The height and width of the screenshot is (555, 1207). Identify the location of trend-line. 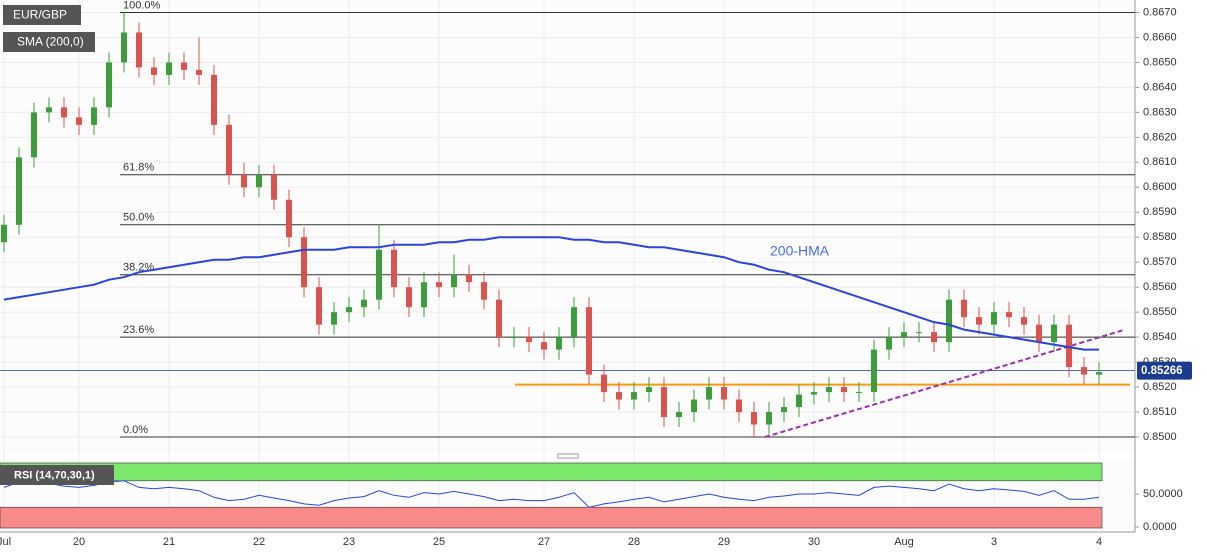
(945, 383).